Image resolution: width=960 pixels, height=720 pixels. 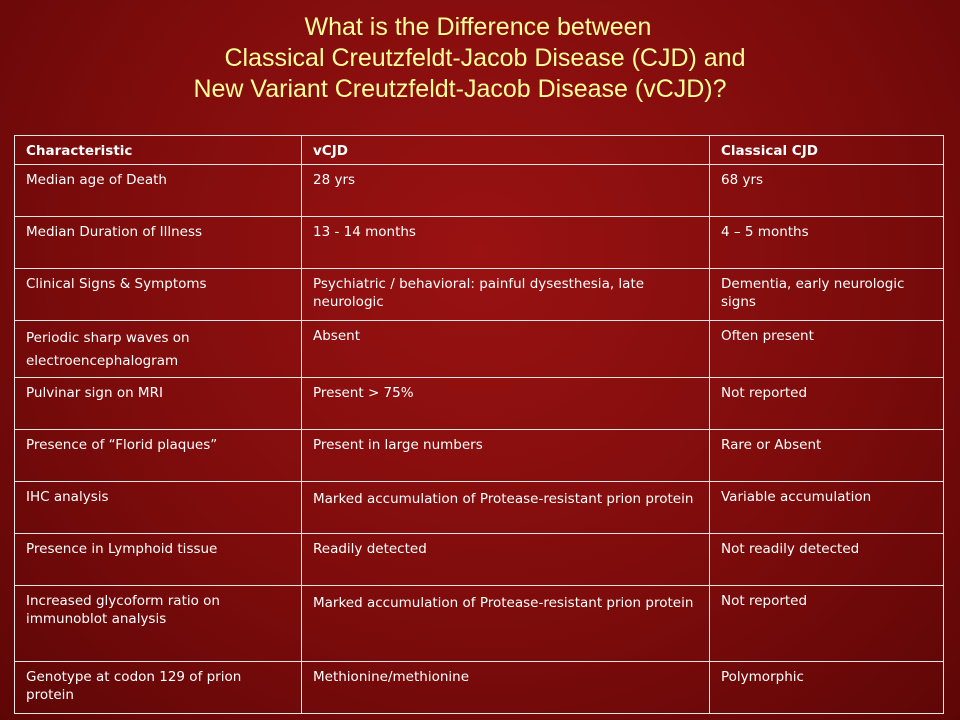 I want to click on row-classical-cjd: Often present, so click(x=826, y=349).